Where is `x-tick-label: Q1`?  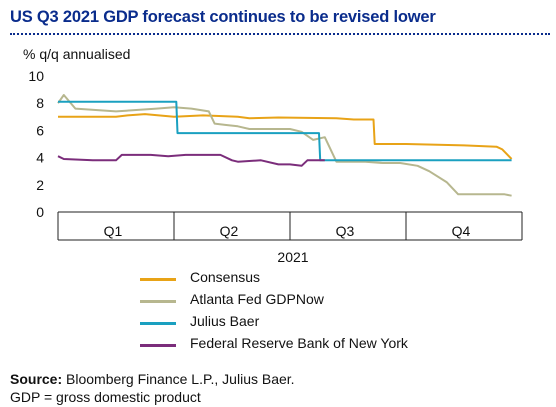
x-tick-label: Q1 is located at coordinates (113, 231).